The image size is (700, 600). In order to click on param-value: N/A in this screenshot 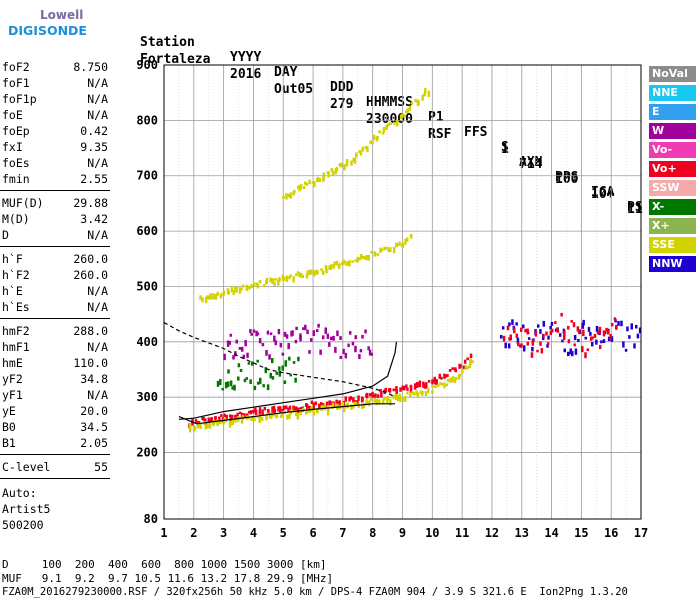, I will do `click(97, 99)`.